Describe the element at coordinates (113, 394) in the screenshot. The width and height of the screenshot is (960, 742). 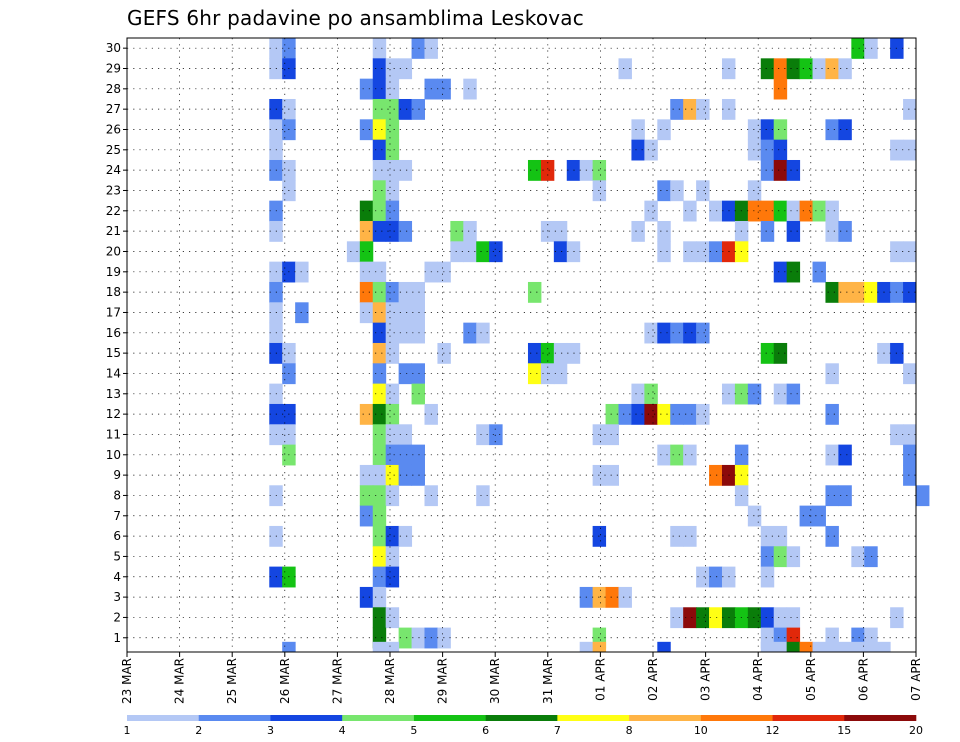
I see `y-tick-label: 13` at that location.